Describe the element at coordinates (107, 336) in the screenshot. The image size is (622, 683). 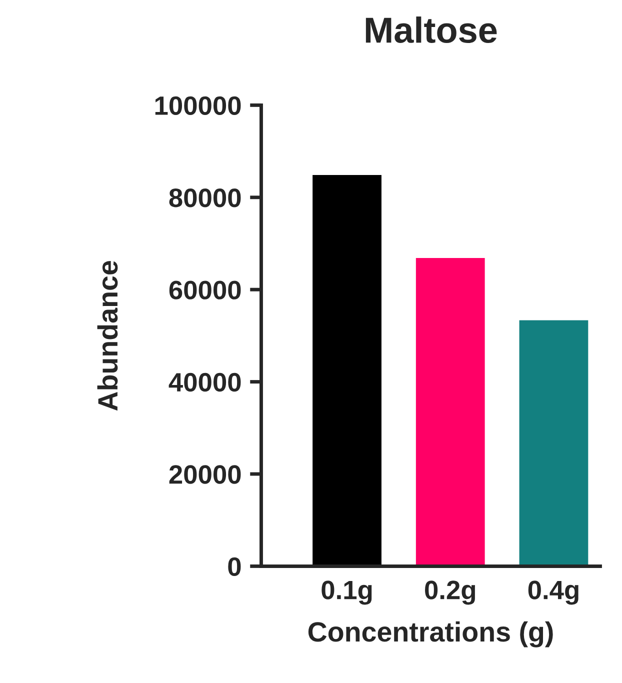
I see `y-axis-title: Abundance` at that location.